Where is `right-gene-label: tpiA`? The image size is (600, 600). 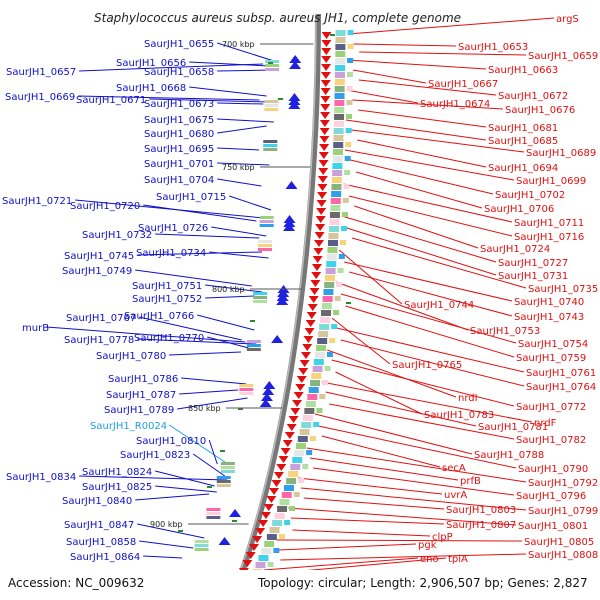
right-gene-label: tpiA is located at coordinates (458, 559).